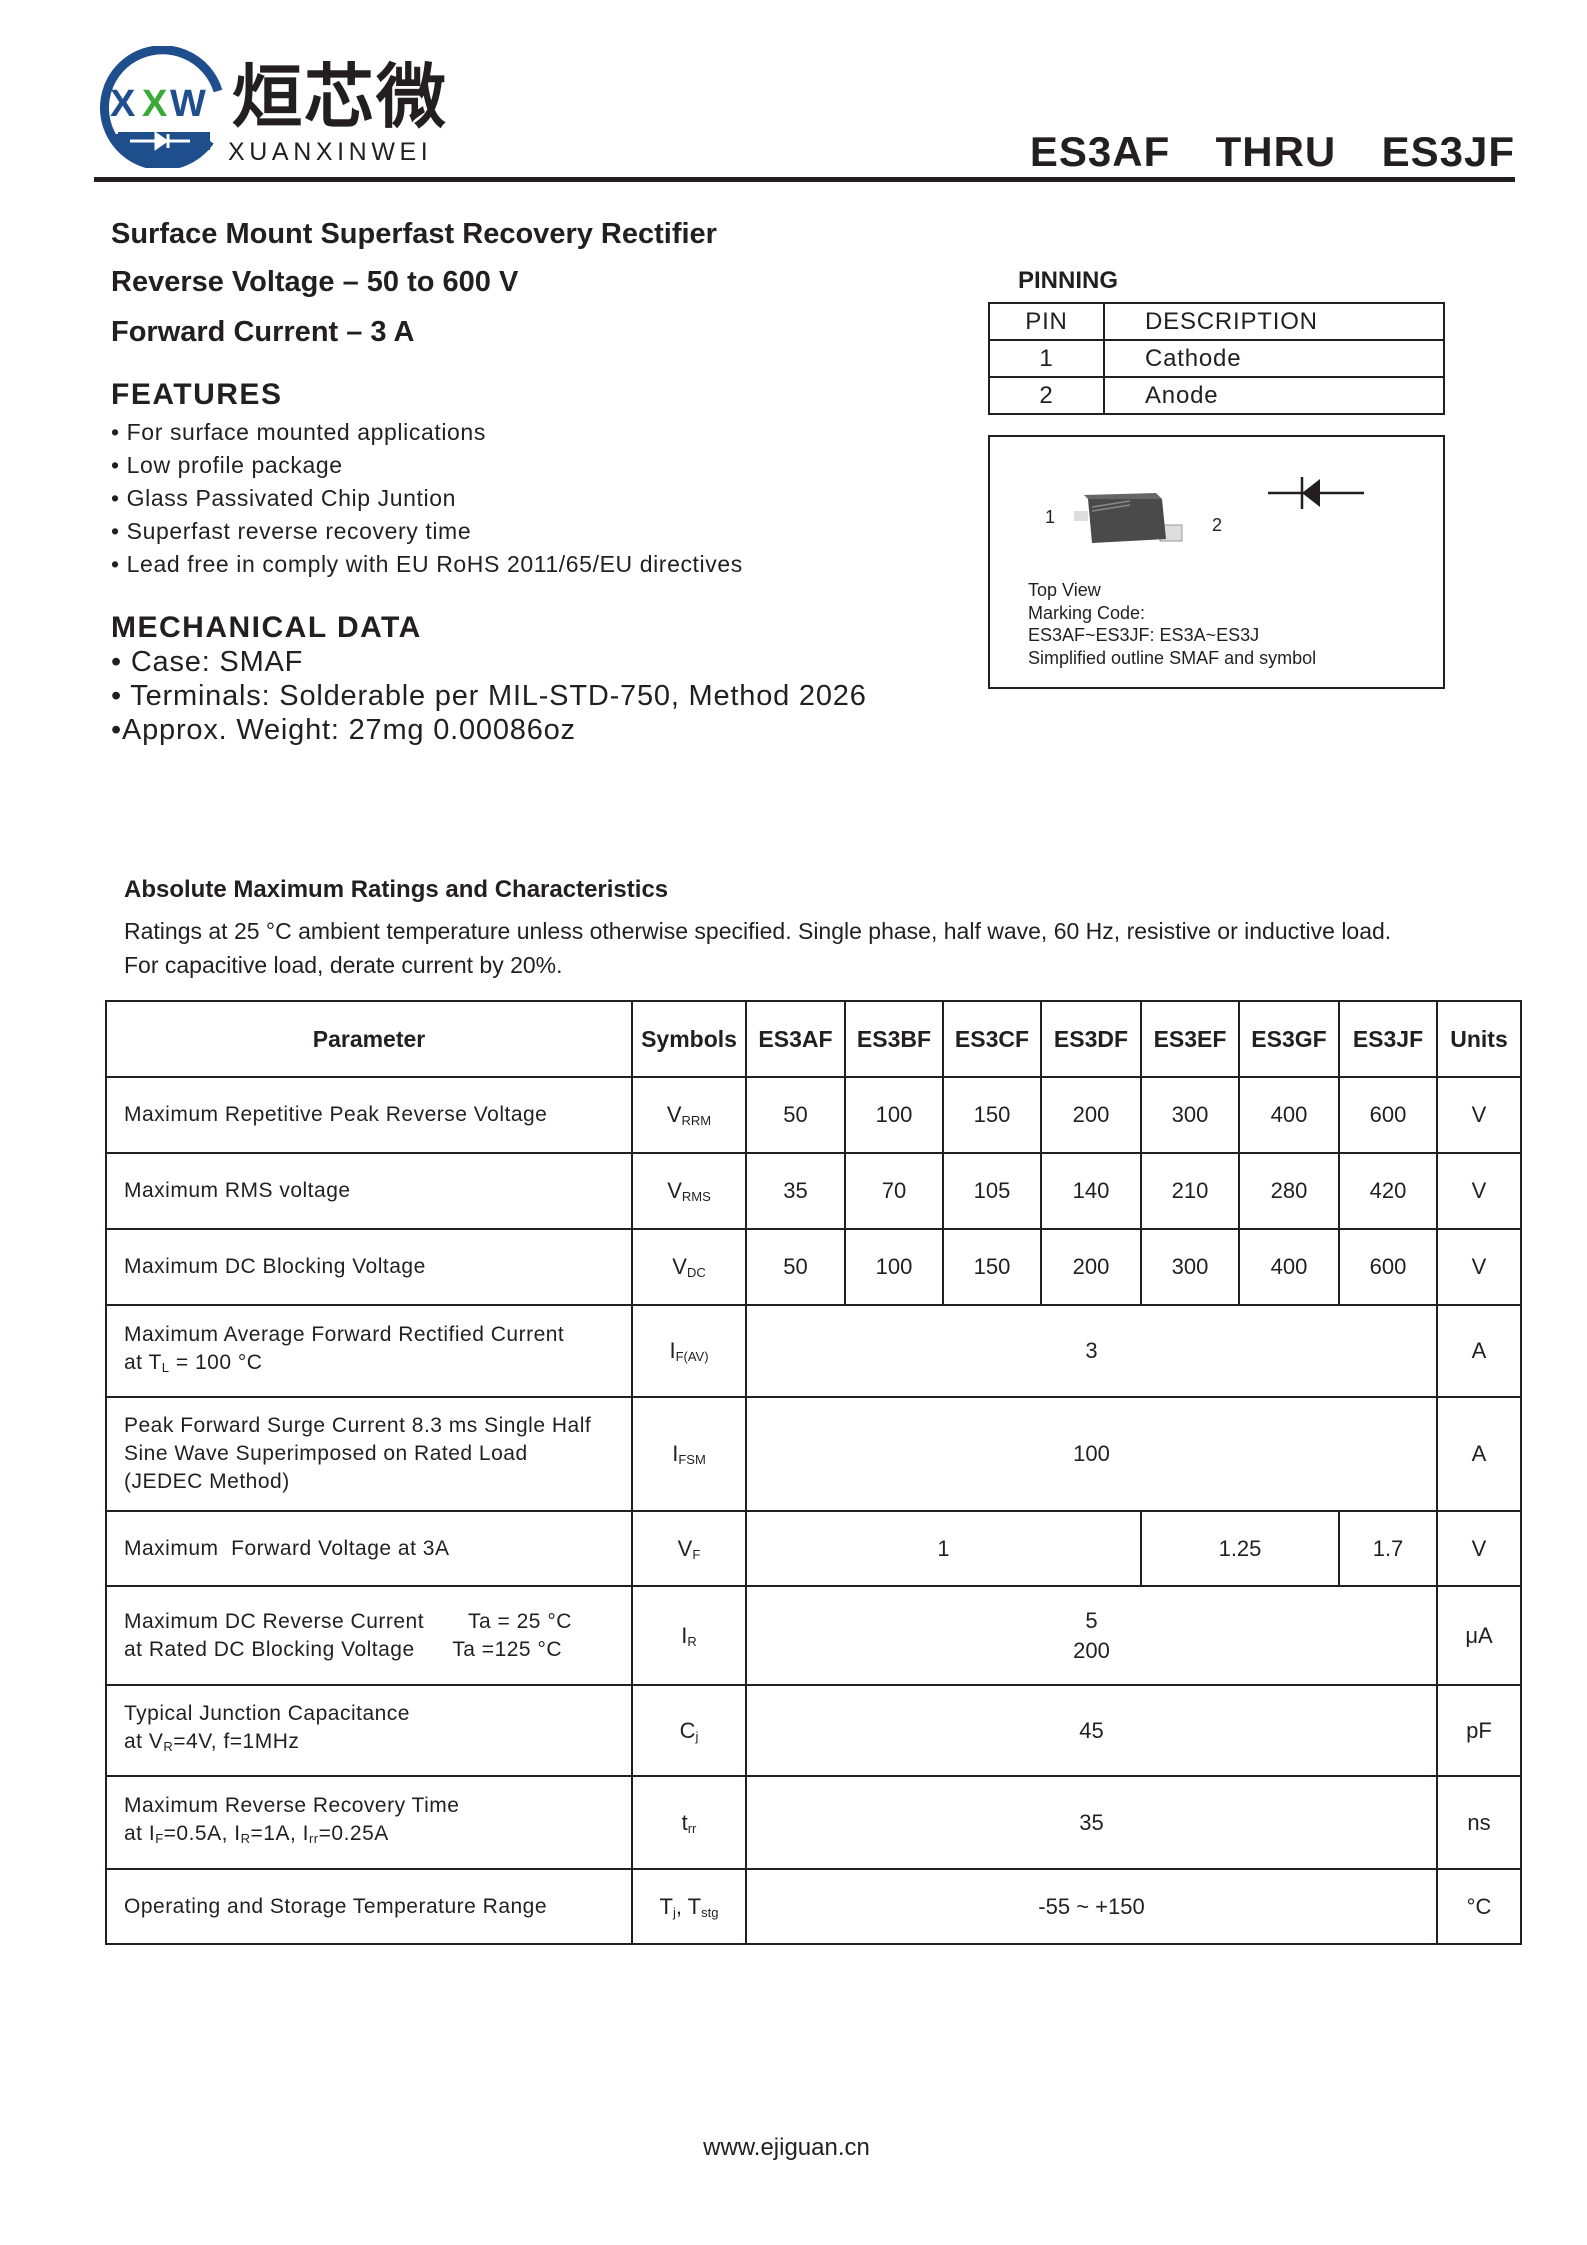  I want to click on parameter-cell: Maximum DC Blocking Voltage, so click(369, 1267).